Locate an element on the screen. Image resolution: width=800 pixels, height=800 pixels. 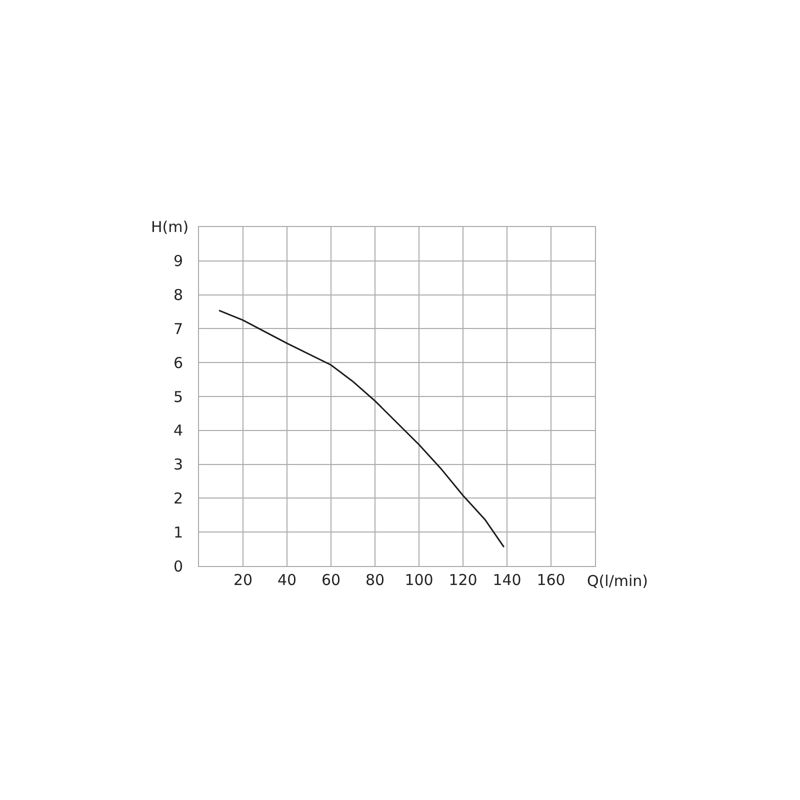
y-tick-label: 7 is located at coordinates (178, 329).